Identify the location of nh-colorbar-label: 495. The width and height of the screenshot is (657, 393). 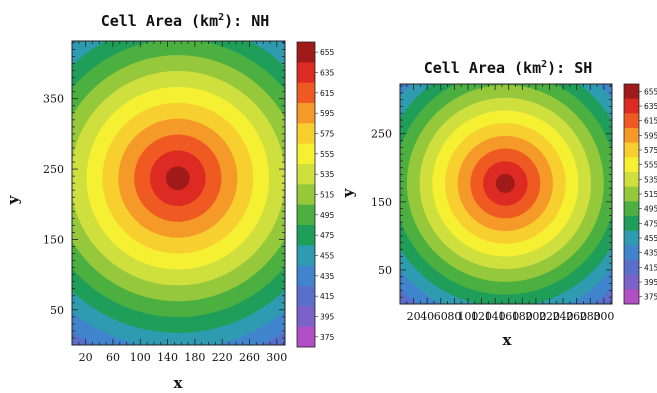
(327, 215).